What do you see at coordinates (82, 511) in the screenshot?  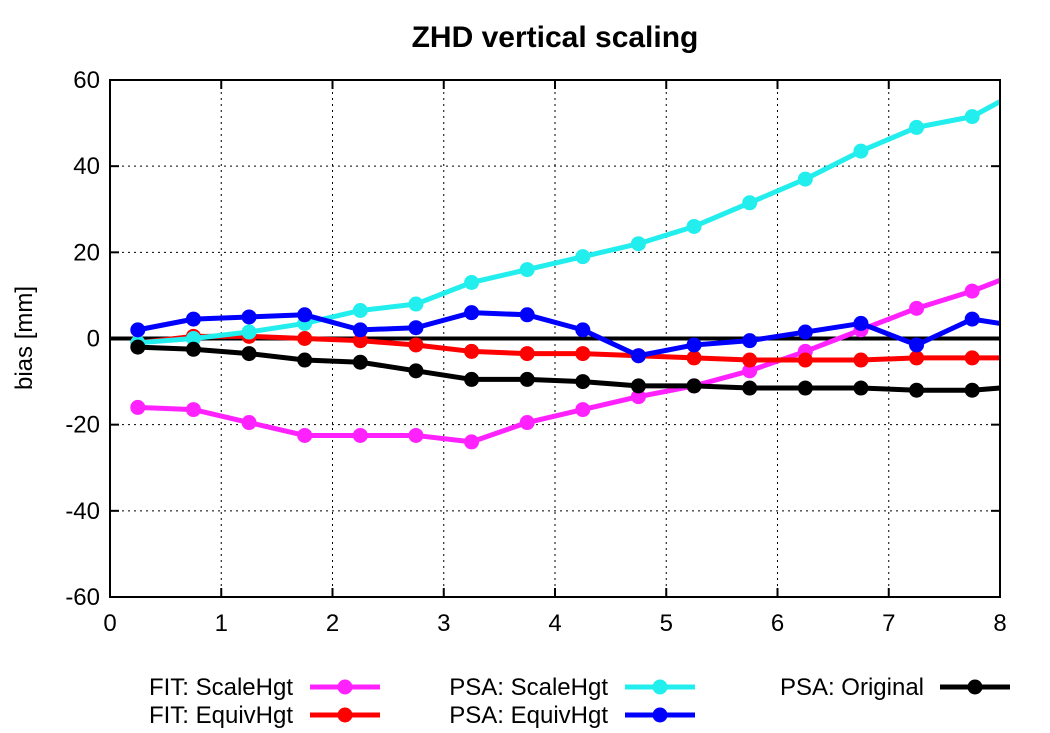 I see `y-tick-label: -40` at bounding box center [82, 511].